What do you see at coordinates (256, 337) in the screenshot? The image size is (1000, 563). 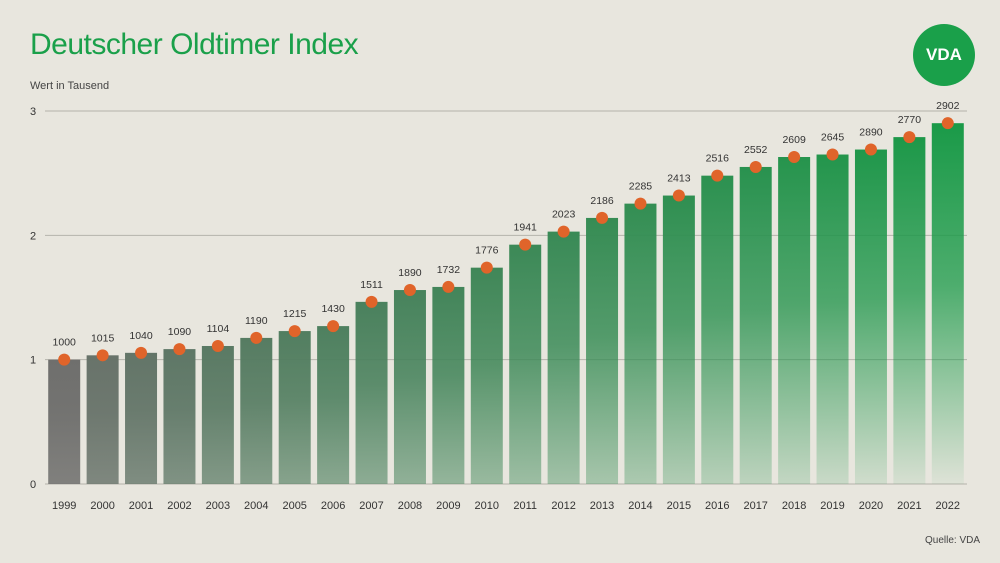 I see `marker-2004` at bounding box center [256, 337].